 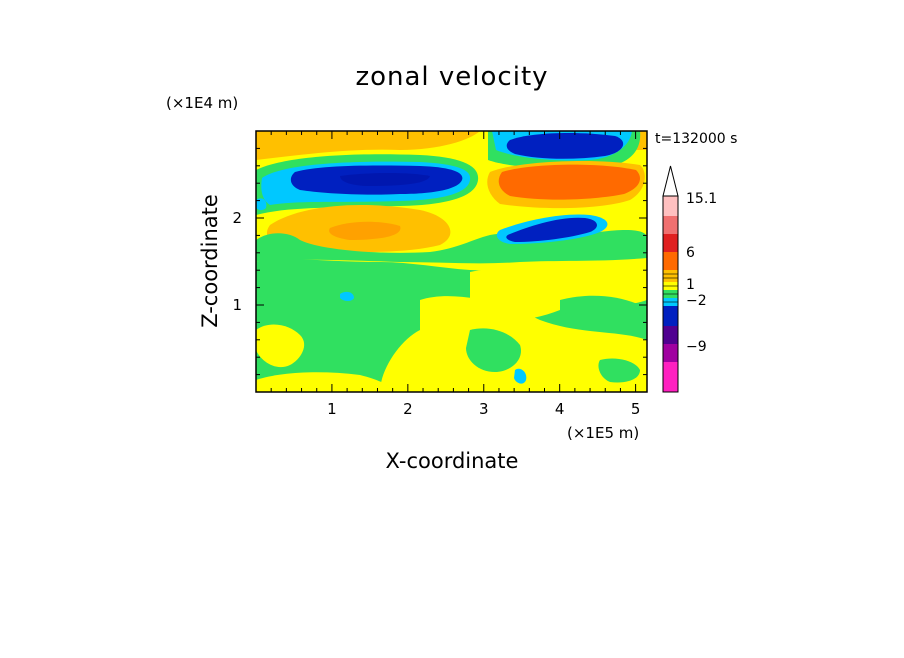 I want to click on region-mid-left-orange-inner, so click(x=365, y=230).